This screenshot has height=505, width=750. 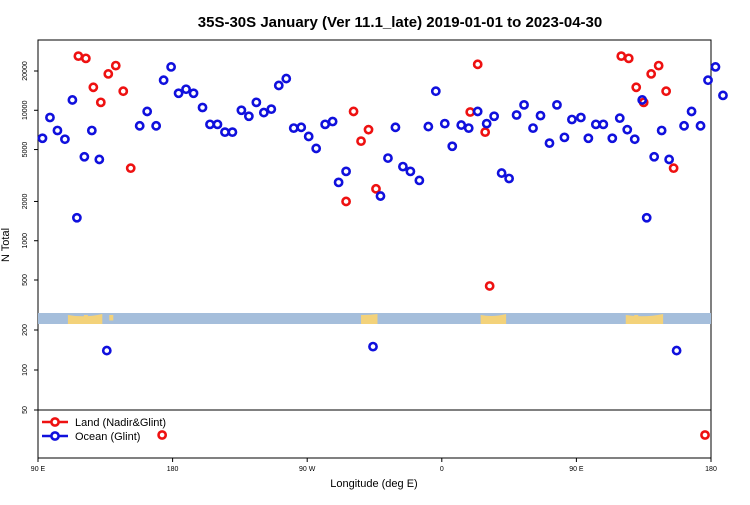 I want to click on y-tick-label: 100, so click(x=25, y=370).